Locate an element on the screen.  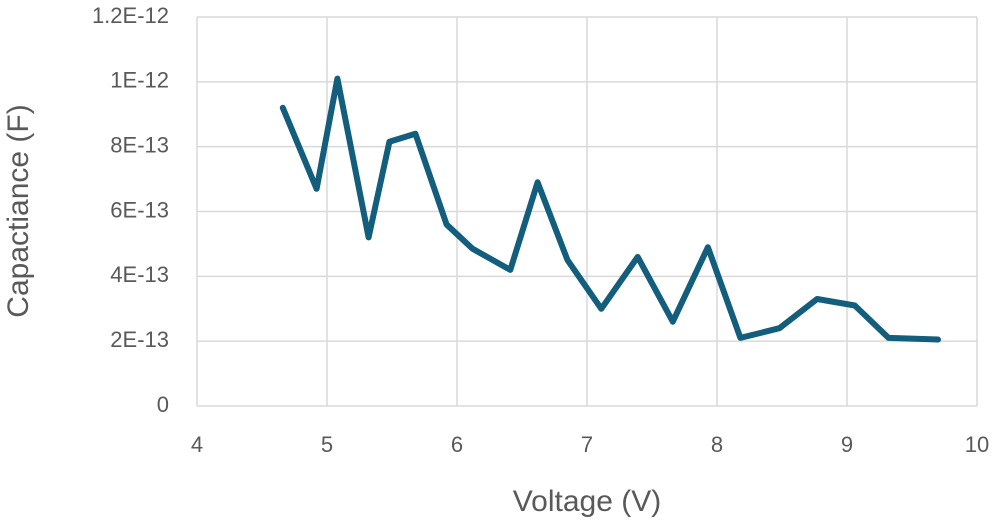
x-axis-title: Voltage (V) is located at coordinates (587, 501).